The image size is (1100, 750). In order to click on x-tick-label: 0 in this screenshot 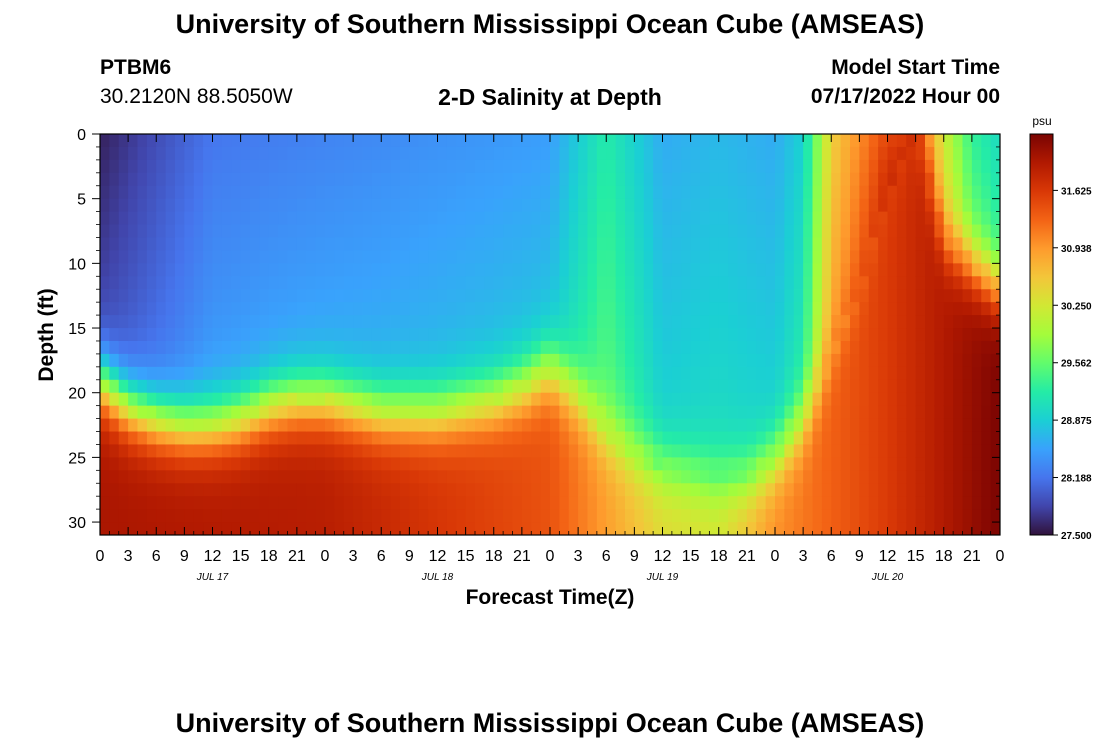, I will do `click(325, 556)`.